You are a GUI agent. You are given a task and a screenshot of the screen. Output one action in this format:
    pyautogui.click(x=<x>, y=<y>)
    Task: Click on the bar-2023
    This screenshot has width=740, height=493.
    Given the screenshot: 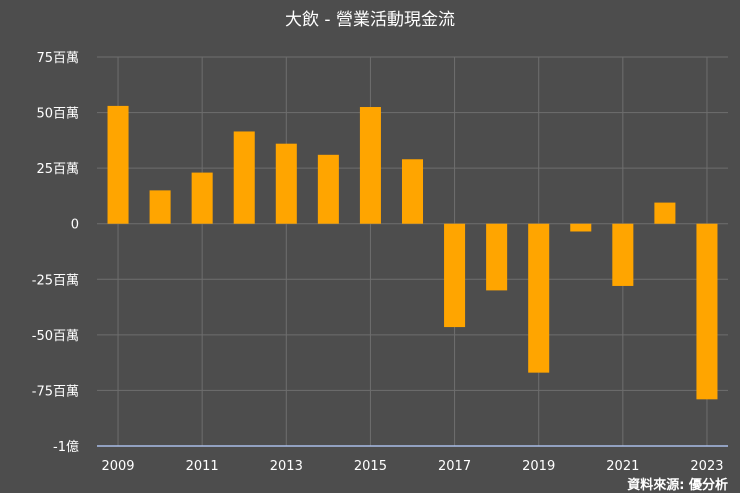 What is the action you would take?
    pyautogui.click(x=707, y=311)
    